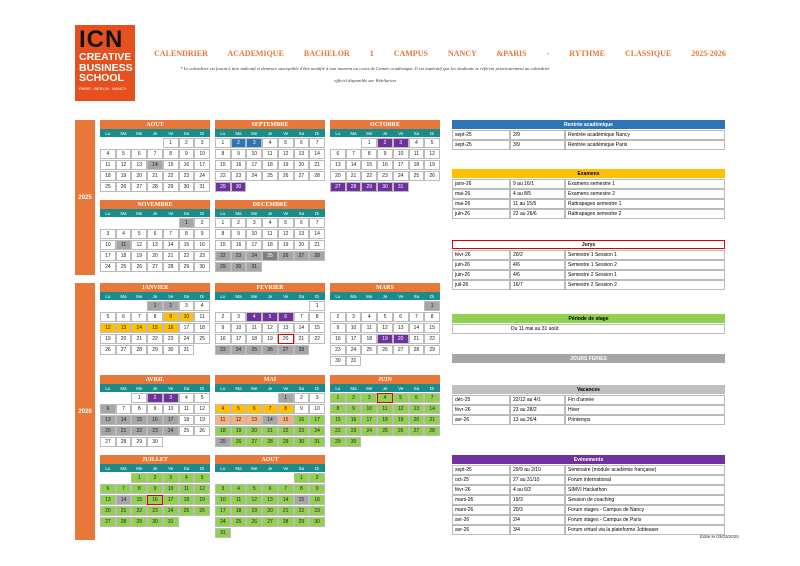 This screenshot has height=566, width=800. What do you see at coordinates (285, 420) in the screenshot?
I see `day: 15` at bounding box center [285, 420].